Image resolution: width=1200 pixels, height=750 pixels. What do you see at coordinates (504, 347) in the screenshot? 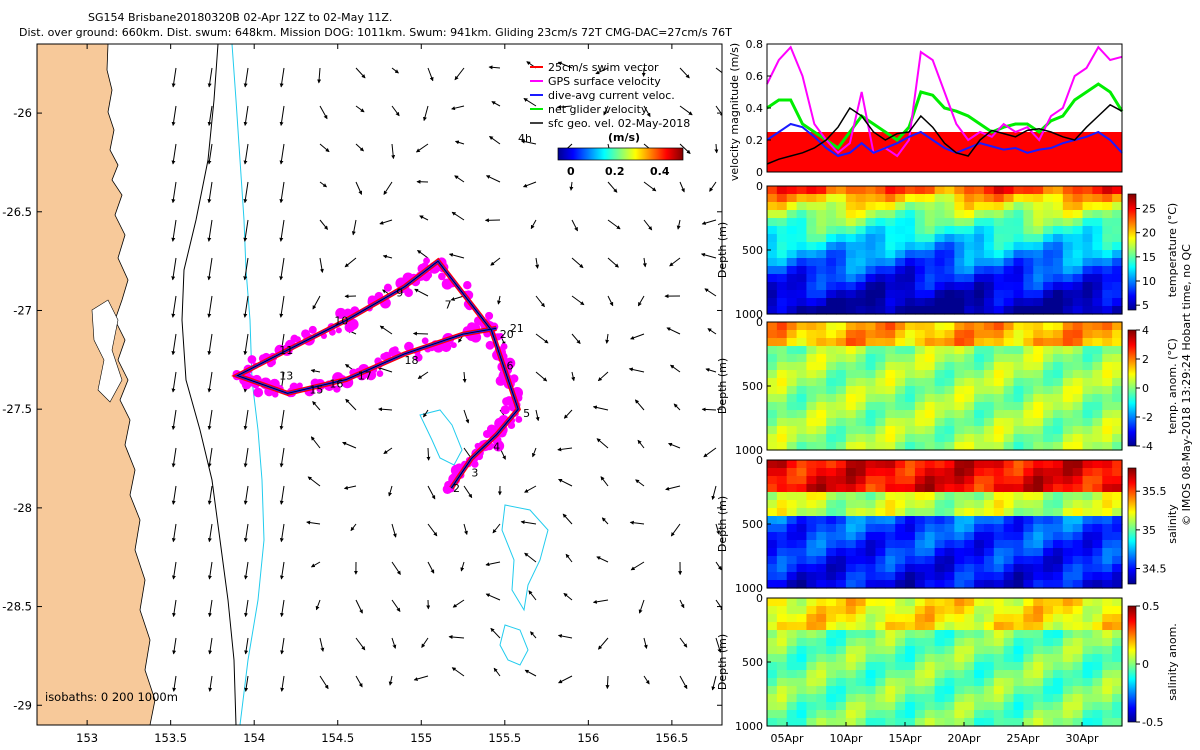
I see `gps-point` at bounding box center [504, 347].